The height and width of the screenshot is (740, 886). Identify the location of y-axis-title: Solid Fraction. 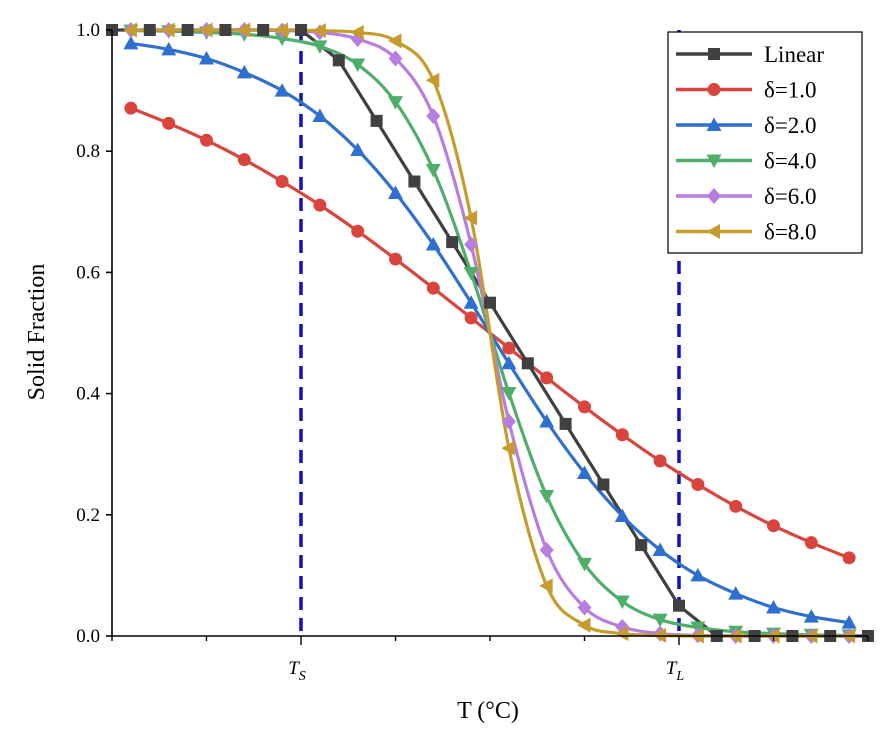
(37, 332).